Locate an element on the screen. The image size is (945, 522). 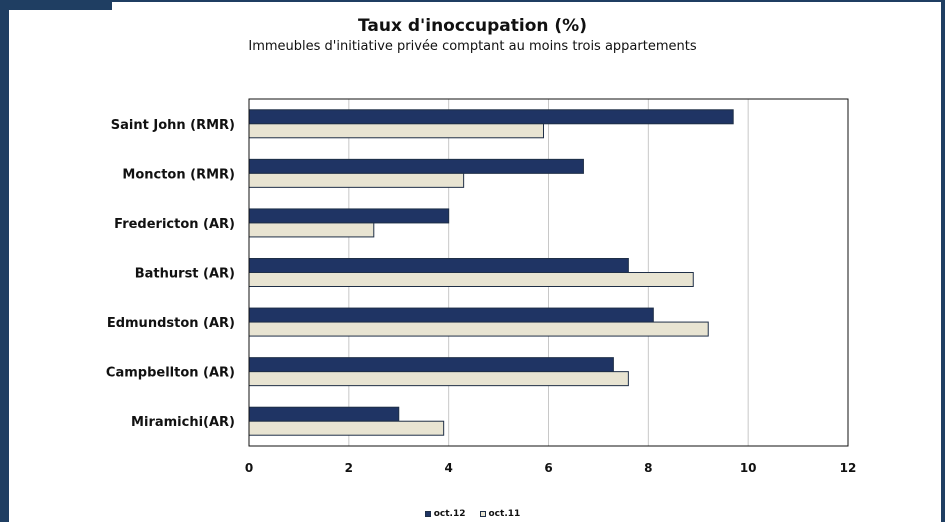
legend-item: oct.11 is located at coordinates (500, 514).